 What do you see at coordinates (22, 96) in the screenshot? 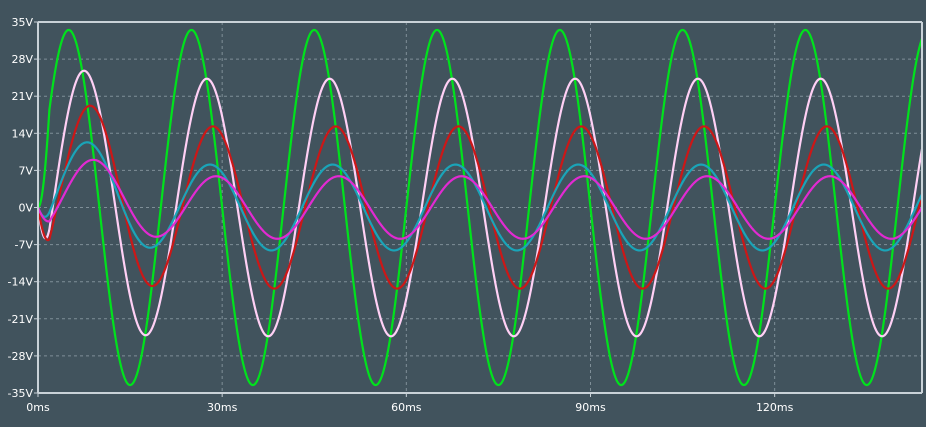
I see `y-tick-label: 21V` at bounding box center [22, 96].